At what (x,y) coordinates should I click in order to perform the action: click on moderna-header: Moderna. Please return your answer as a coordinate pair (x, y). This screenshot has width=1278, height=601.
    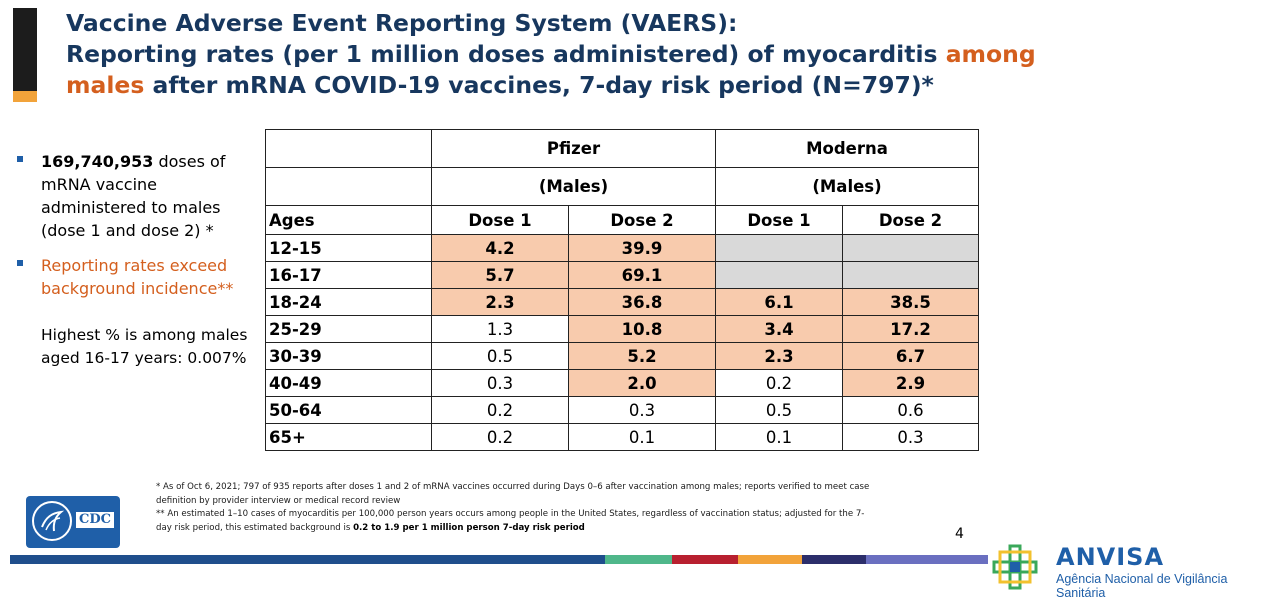
    Looking at the image, I should click on (847, 148).